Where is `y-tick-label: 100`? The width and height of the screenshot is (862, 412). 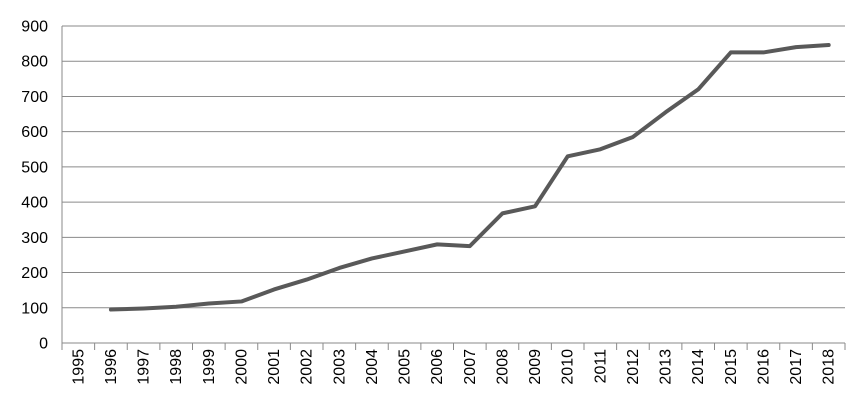
y-tick-label: 100 is located at coordinates (34, 308).